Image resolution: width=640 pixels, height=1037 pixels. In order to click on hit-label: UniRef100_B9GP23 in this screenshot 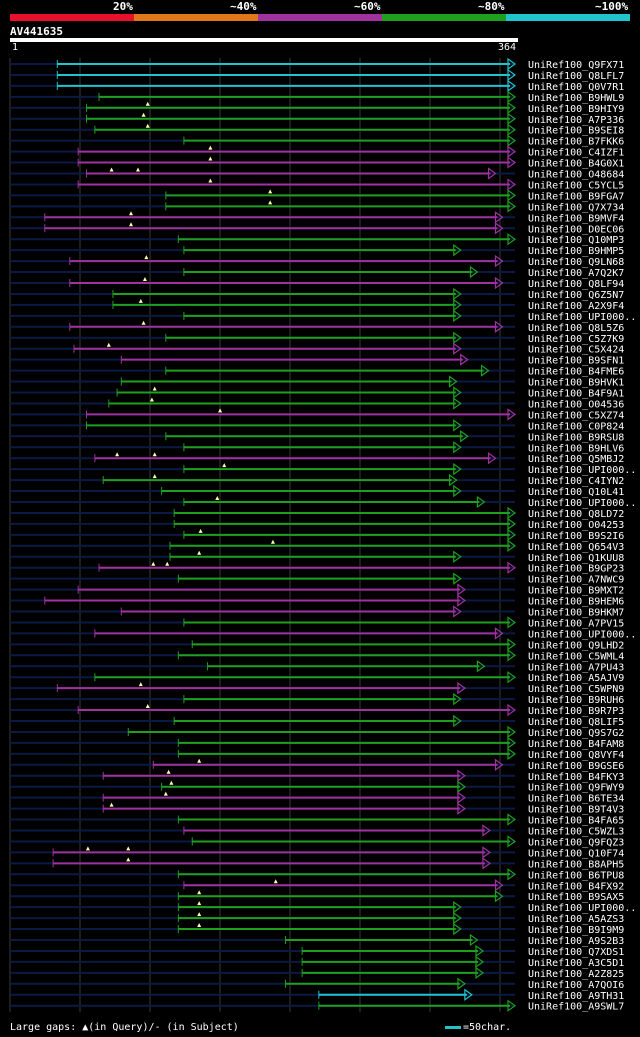, I will do `click(576, 569)`.